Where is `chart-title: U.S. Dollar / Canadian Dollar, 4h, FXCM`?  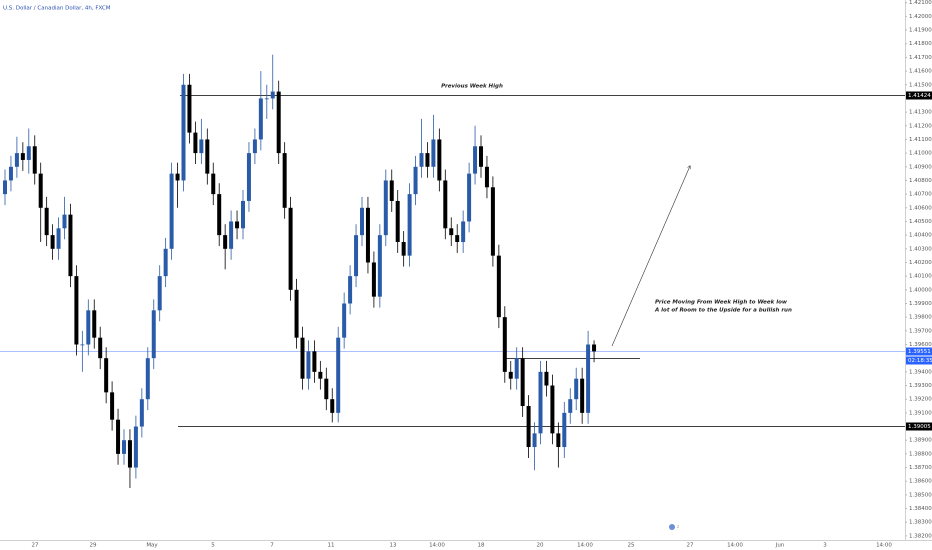 chart-title: U.S. Dollar / Canadian Dollar, 4h, FXCM is located at coordinates (57, 9).